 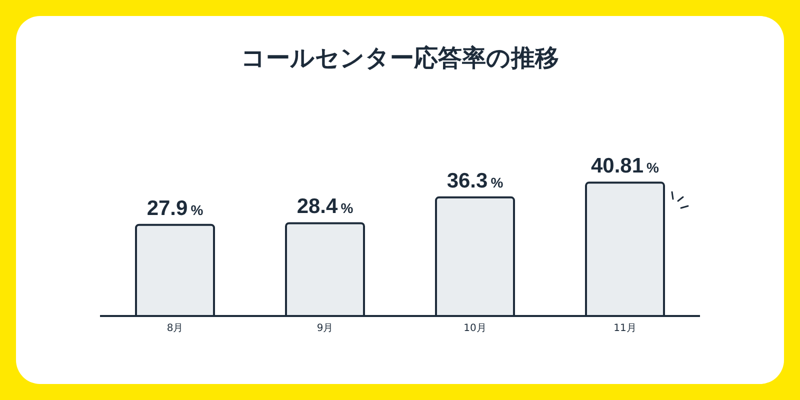 What do you see at coordinates (475, 180) in the screenshot?
I see `data-label: 36.3%` at bounding box center [475, 180].